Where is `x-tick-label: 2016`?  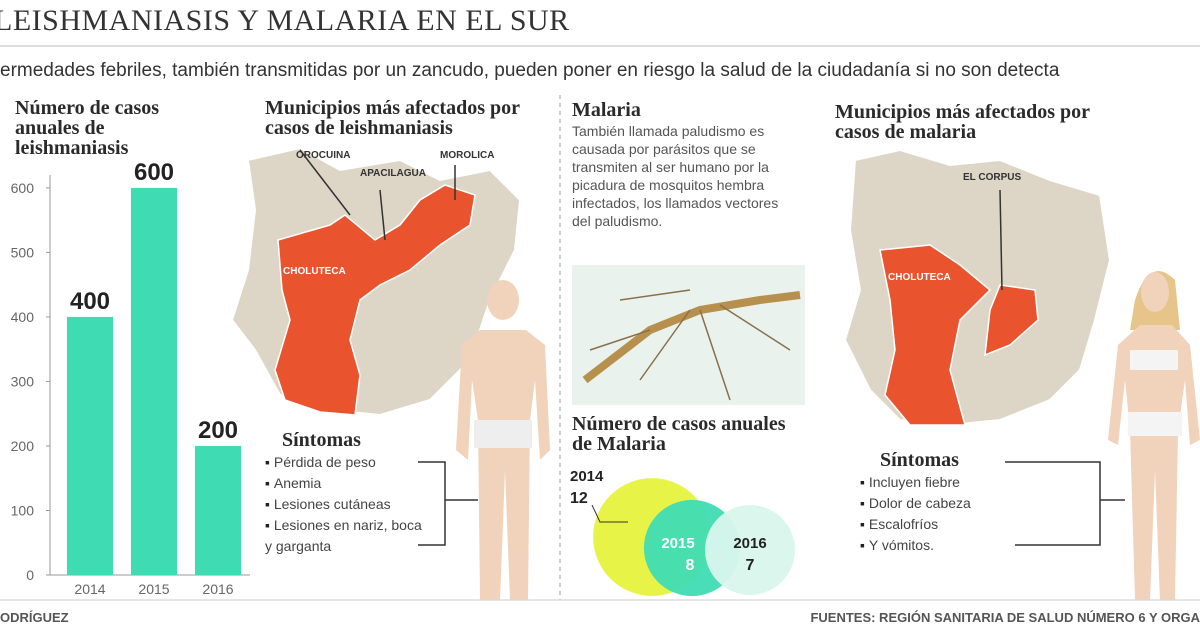 x-tick-label: 2016 is located at coordinates (217, 589).